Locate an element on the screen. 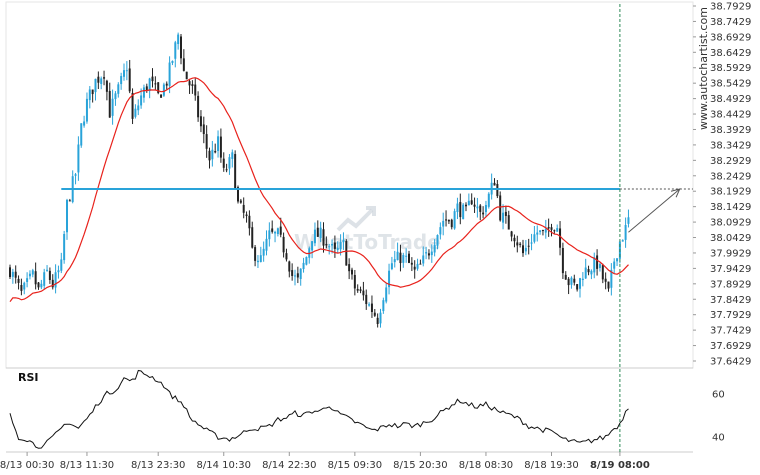 Image resolution: width=760 pixels, height=475 pixels. price-tick-label: 37.8429 is located at coordinates (730, 300).